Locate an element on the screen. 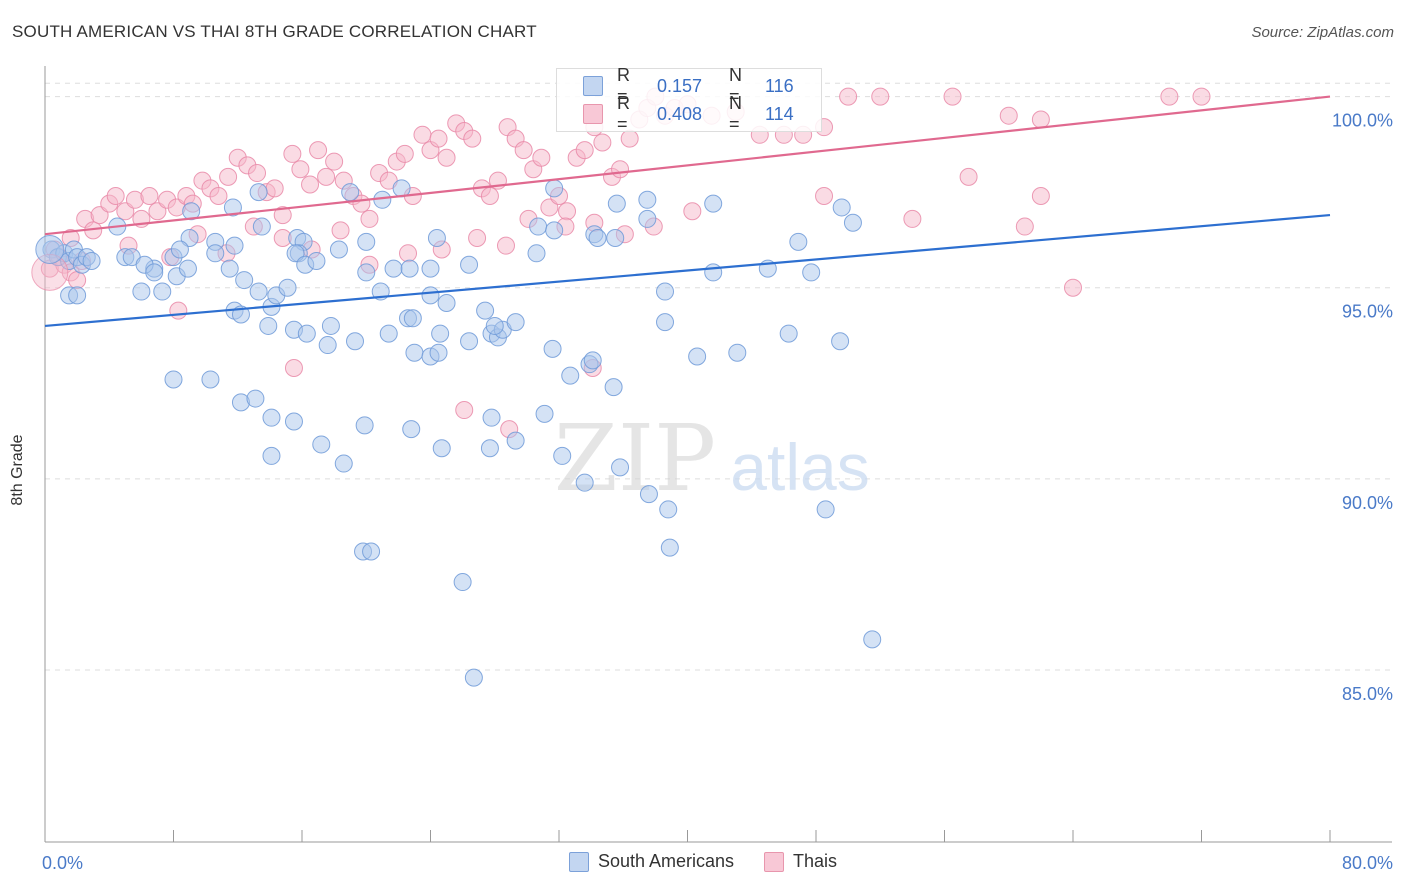 The image size is (1406, 892). n-value: 114 is located at coordinates (779, 113).